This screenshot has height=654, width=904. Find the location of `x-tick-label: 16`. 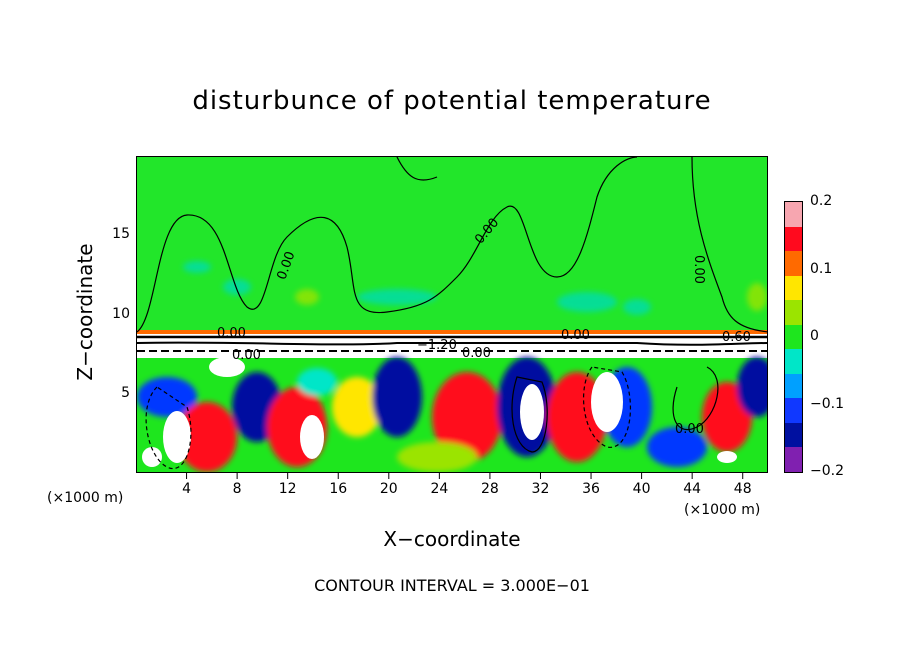

x-tick-label: 16 is located at coordinates (338, 489).